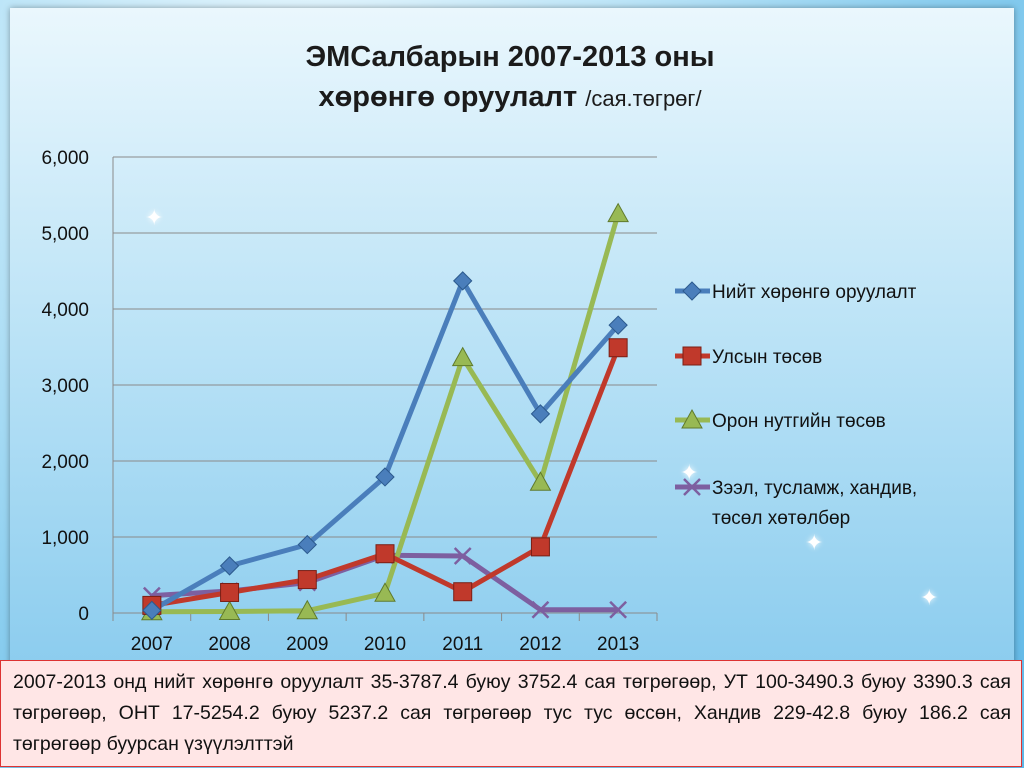 Image resolution: width=1024 pixels, height=768 pixels. Describe the element at coordinates (307, 644) in the screenshot. I see `x-tick-label: 2009` at that location.